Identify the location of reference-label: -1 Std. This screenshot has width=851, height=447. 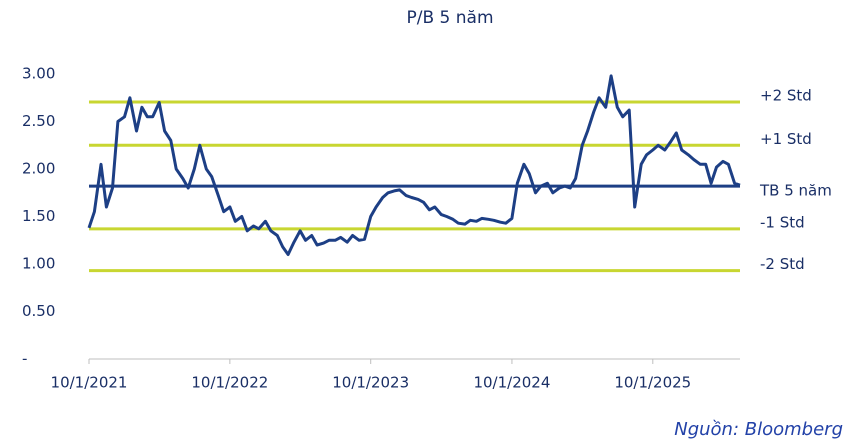
(782, 222).